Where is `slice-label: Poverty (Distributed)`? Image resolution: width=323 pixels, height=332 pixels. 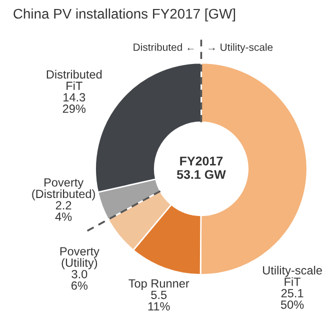
slice-label: Poverty (Distributed) is located at coordinates (63, 189).